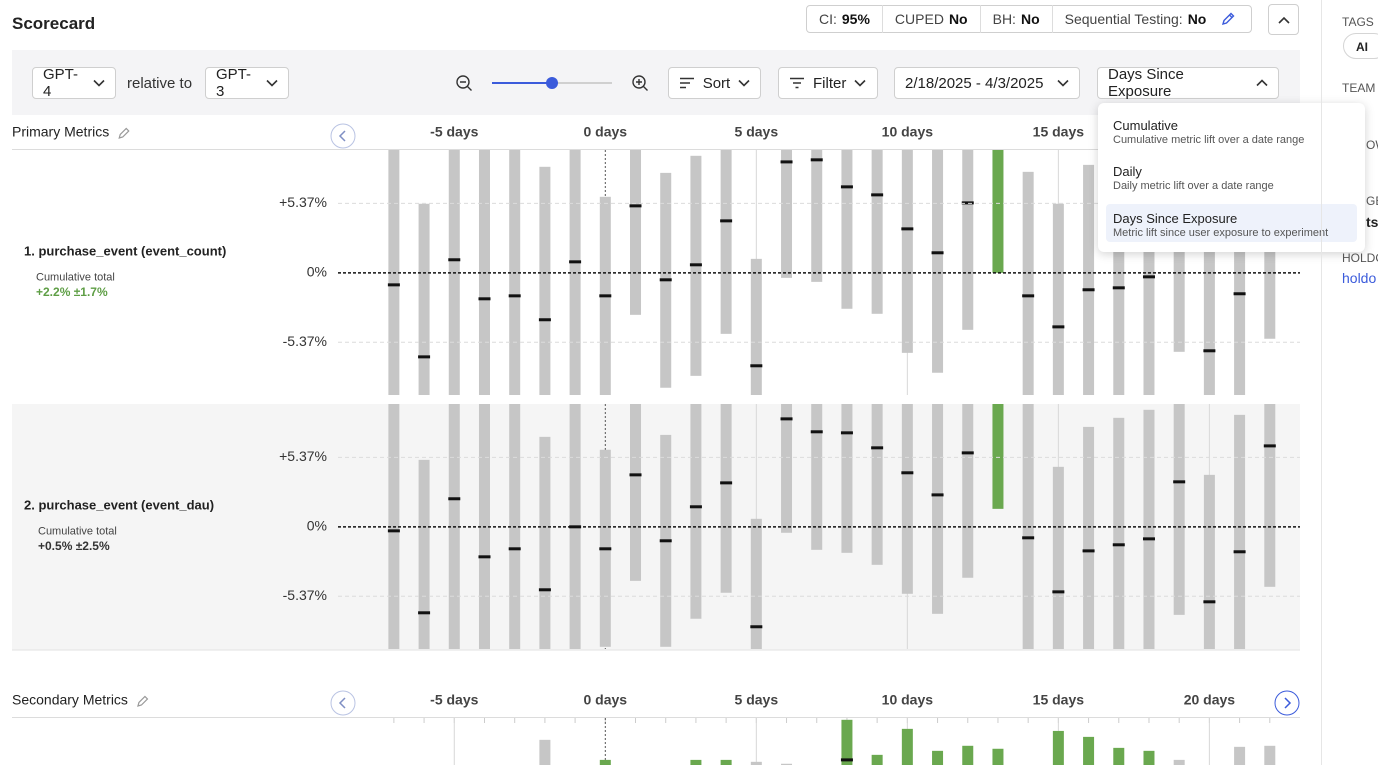 The width and height of the screenshot is (1378, 765). What do you see at coordinates (1210, 700) in the screenshot?
I see `x-tick-label: 20 days` at bounding box center [1210, 700].